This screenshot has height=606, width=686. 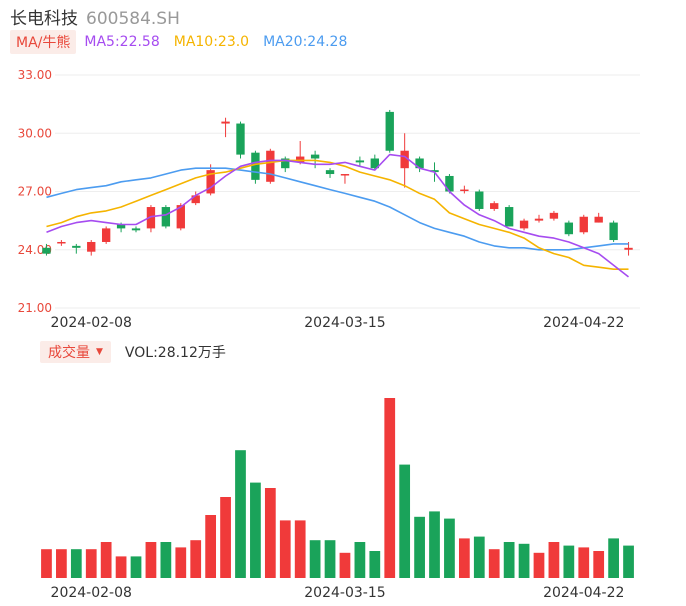 I want to click on stock-code: 600584.SH, so click(x=133, y=19).